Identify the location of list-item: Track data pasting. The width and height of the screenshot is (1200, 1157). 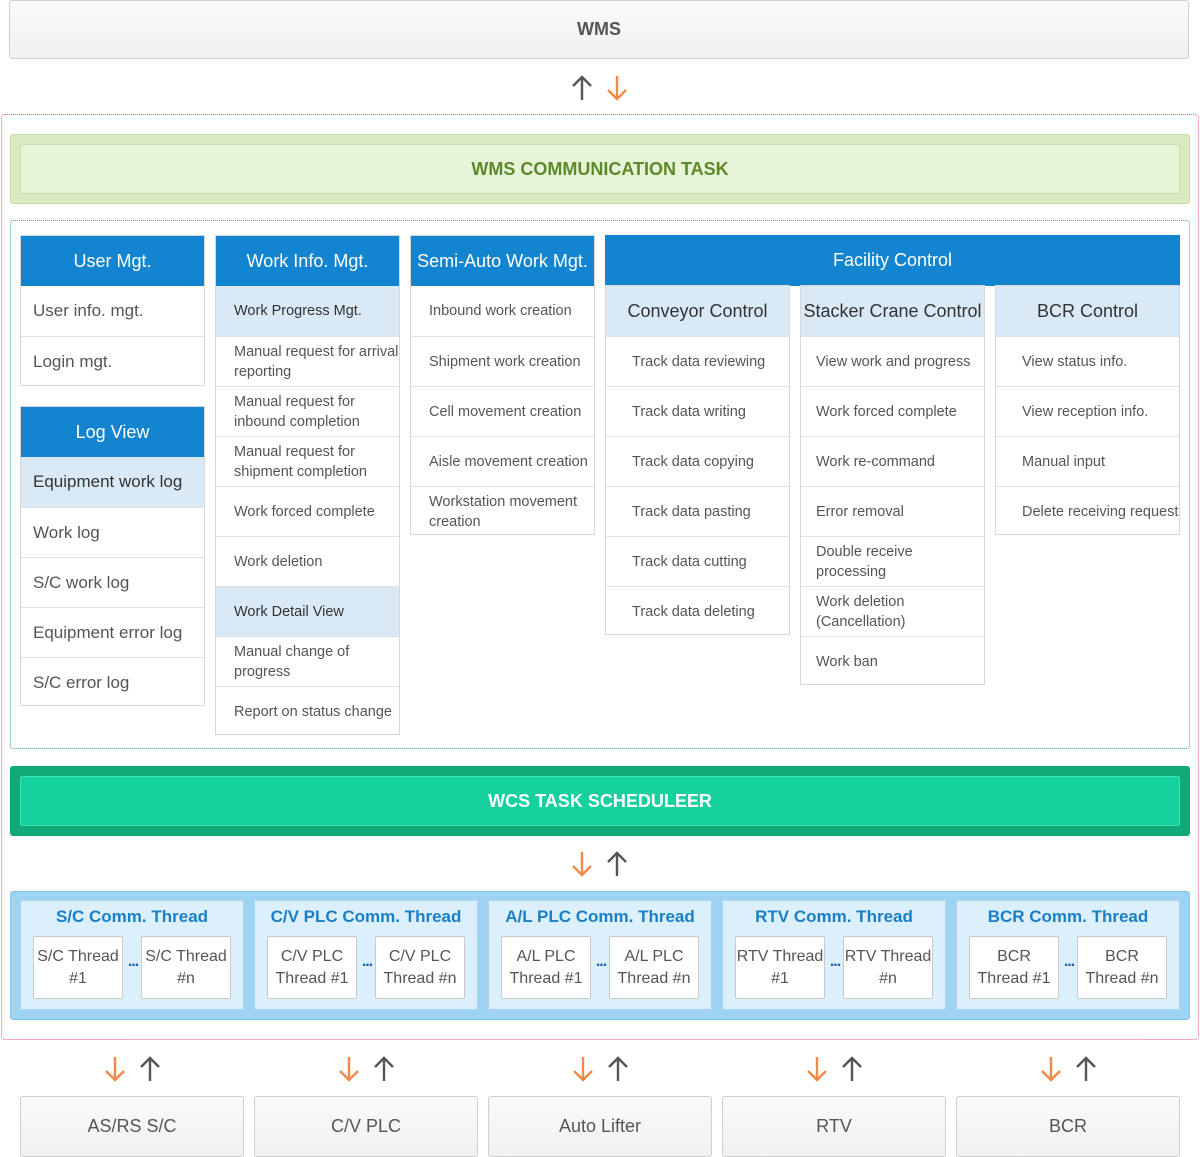
(697, 511).